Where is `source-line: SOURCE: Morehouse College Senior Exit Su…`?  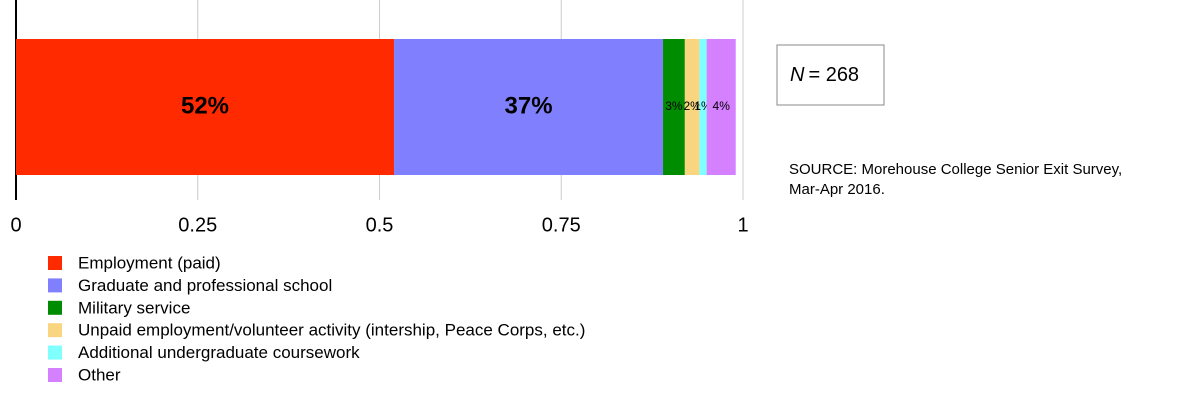
source-line: SOURCE: Morehouse College Senior Exit Su… is located at coordinates (955, 169).